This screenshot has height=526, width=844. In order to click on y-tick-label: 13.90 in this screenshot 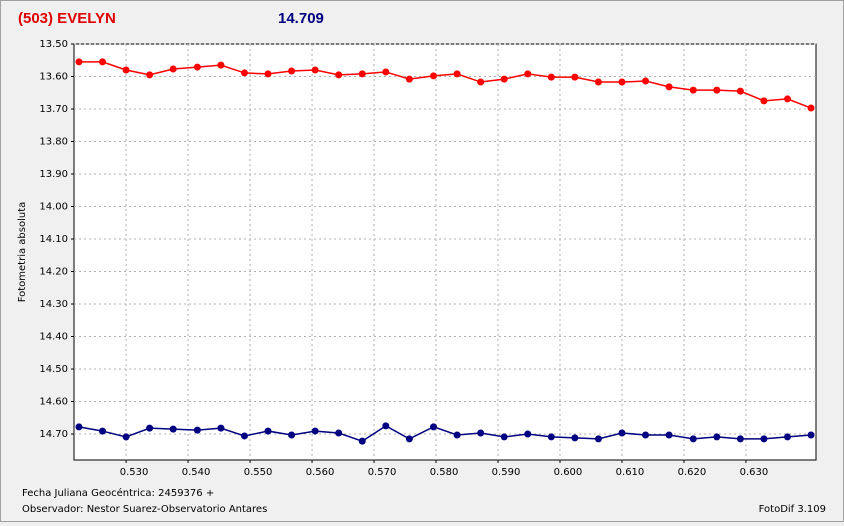, I will do `click(53, 174)`.